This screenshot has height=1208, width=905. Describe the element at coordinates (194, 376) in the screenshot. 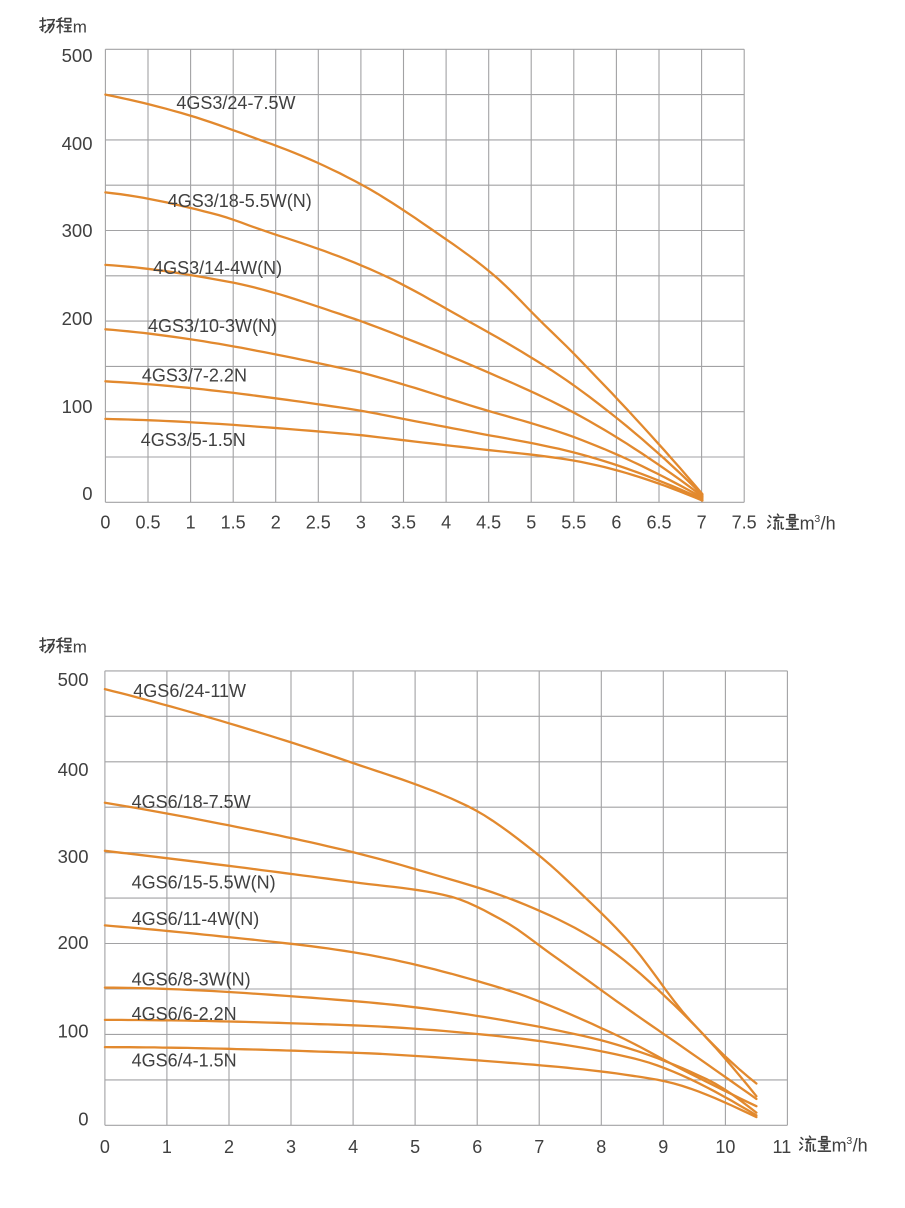

I see `svg-text: 4GS3/7-2.2N` at that location.